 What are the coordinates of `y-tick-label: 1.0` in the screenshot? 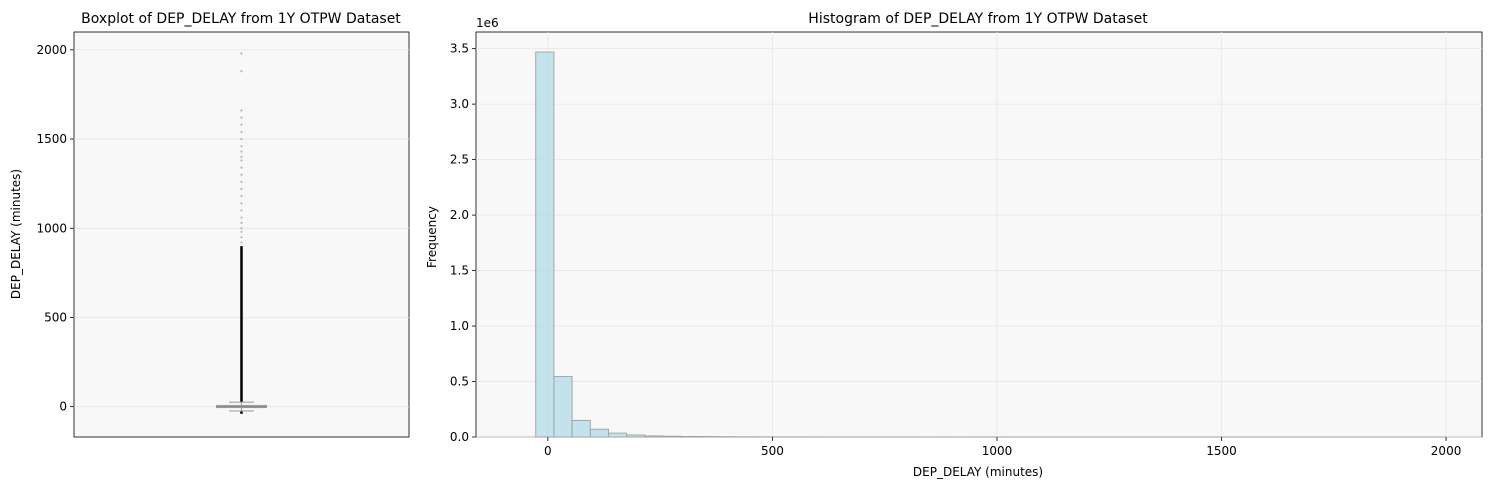 It's located at (459, 326).